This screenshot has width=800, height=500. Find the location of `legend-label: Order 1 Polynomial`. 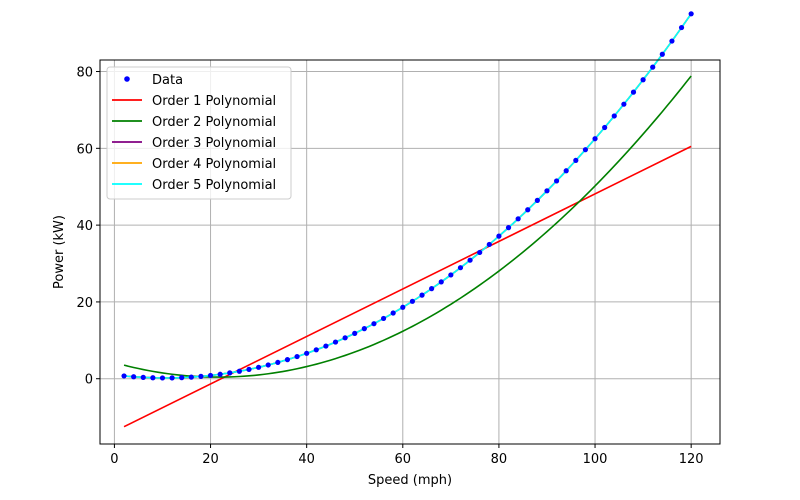

legend-label: Order 1 Polynomial is located at coordinates (214, 101).